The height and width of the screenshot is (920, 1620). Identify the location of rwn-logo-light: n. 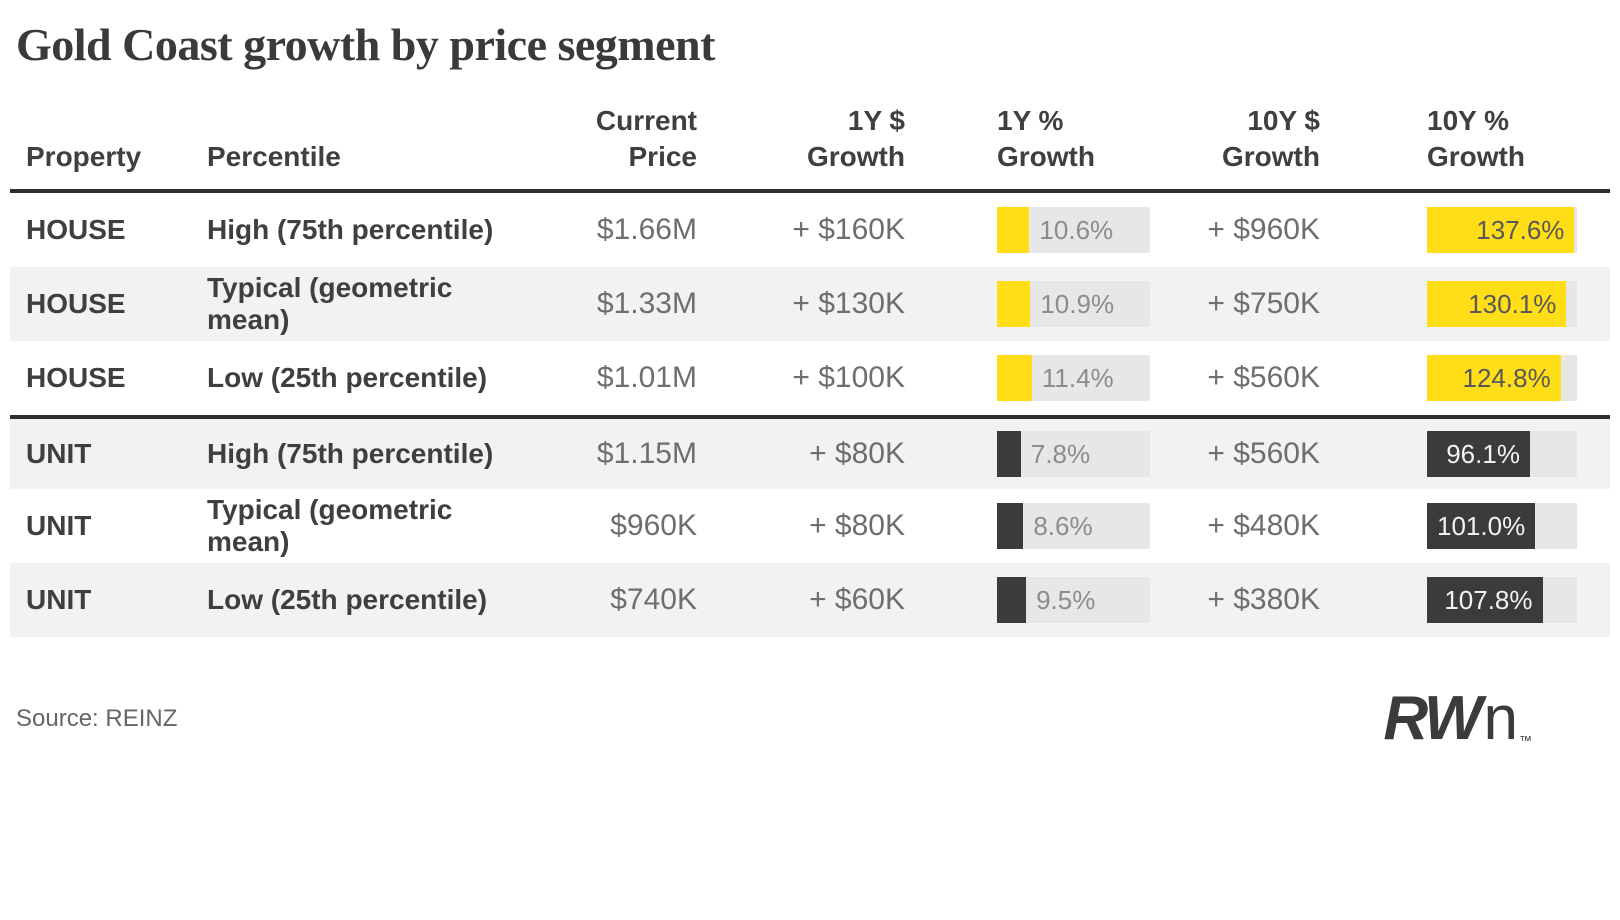
(1500, 718).